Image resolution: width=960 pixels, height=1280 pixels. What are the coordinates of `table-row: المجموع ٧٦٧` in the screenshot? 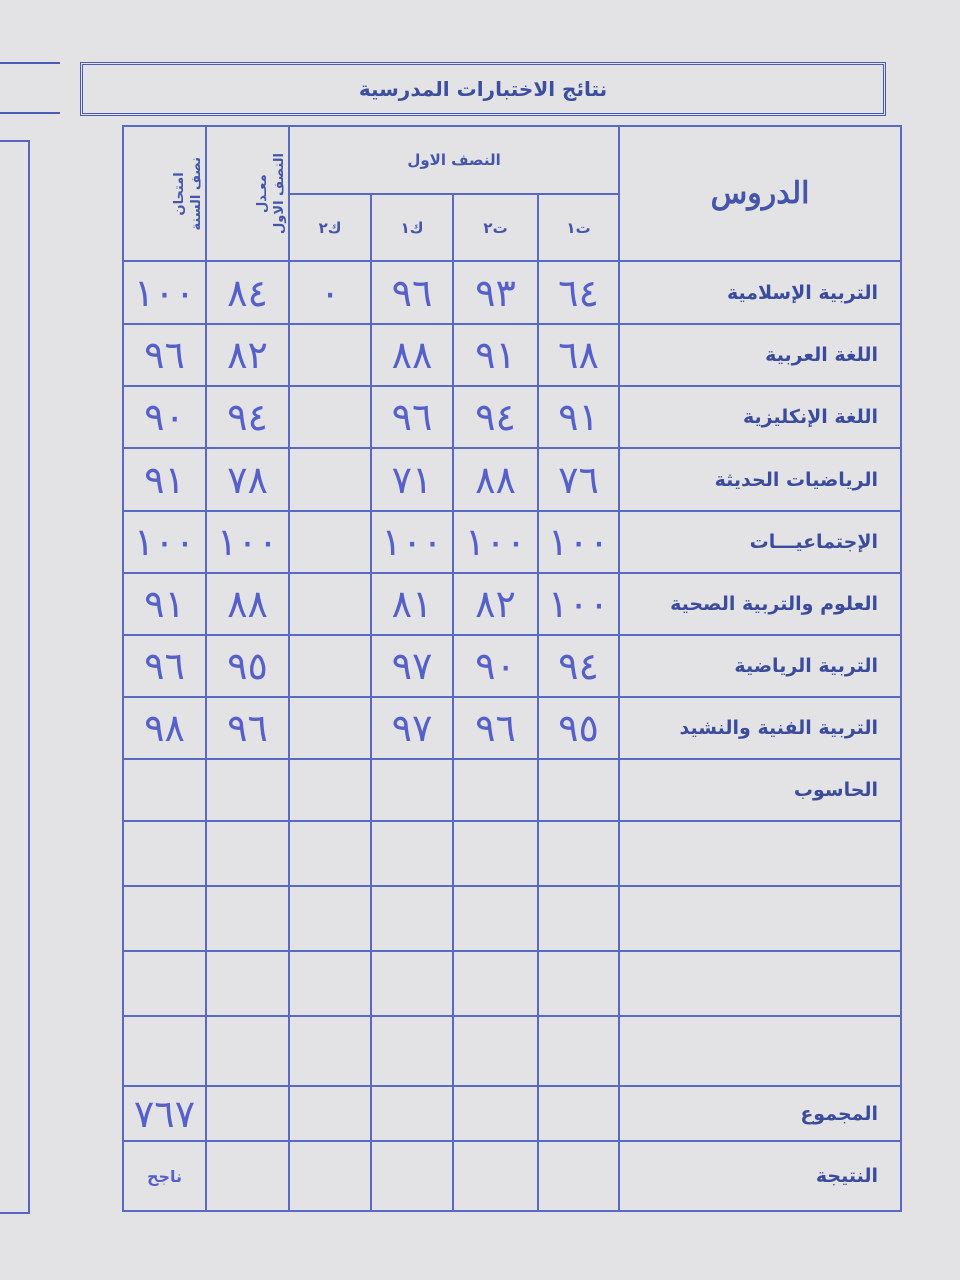 It's located at (512, 1113).